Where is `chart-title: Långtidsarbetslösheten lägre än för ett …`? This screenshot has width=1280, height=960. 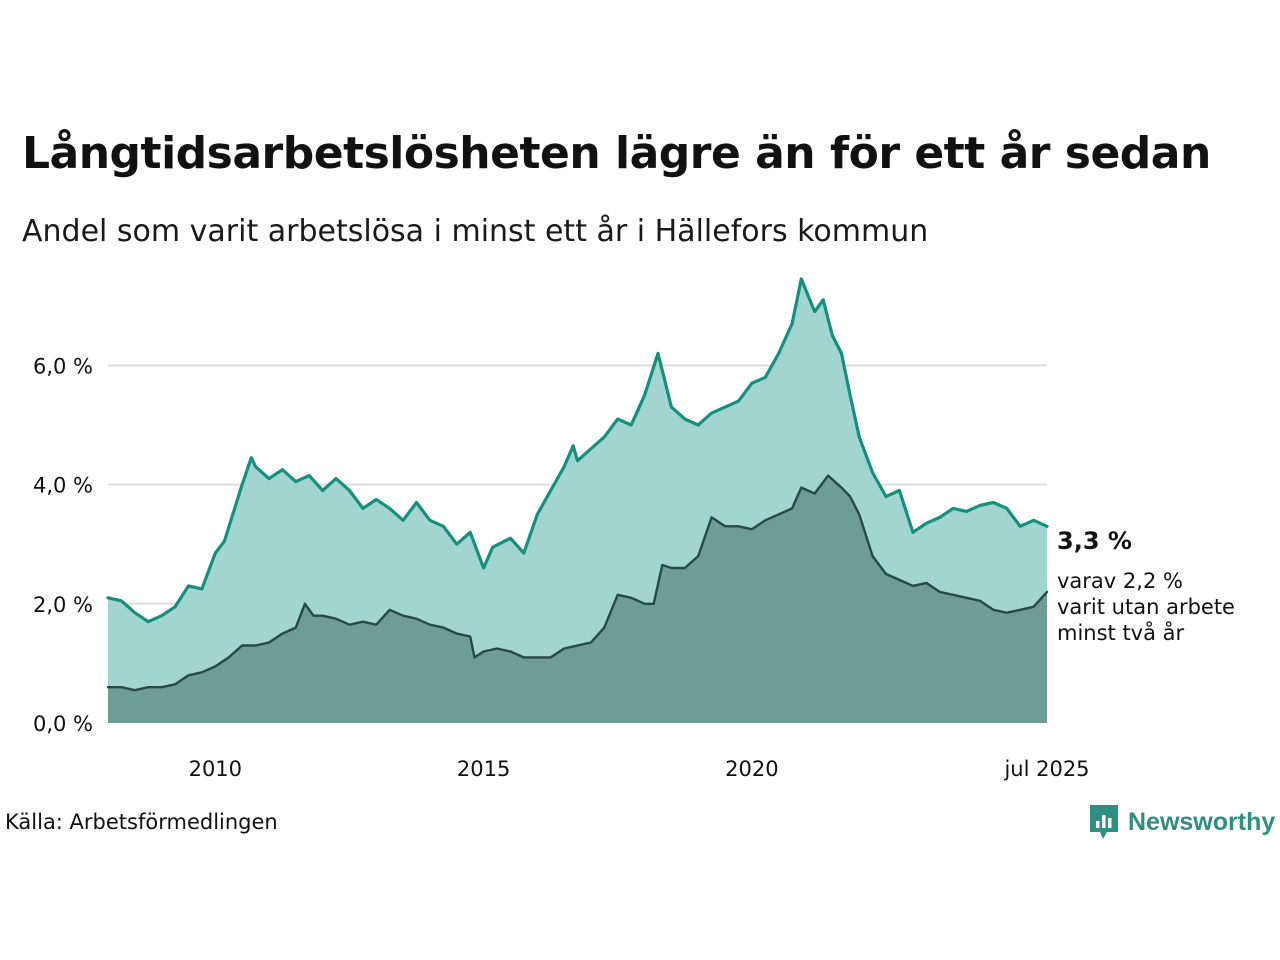 chart-title: Långtidsarbetslösheten lägre än för ett … is located at coordinates (616, 153).